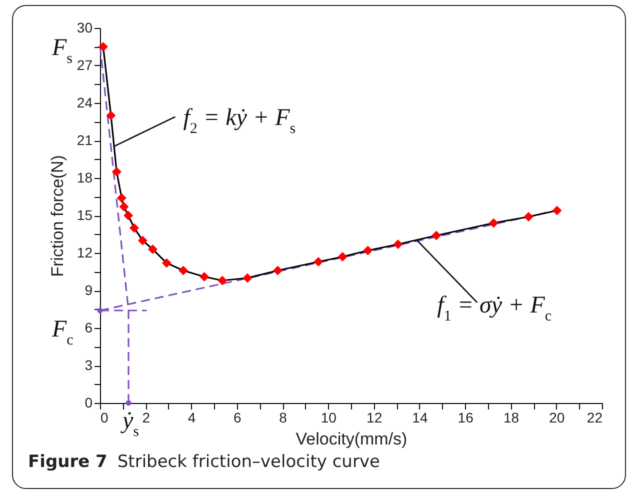 The image size is (635, 497). I want to click on y-tick-label: 15, so click(84, 215).